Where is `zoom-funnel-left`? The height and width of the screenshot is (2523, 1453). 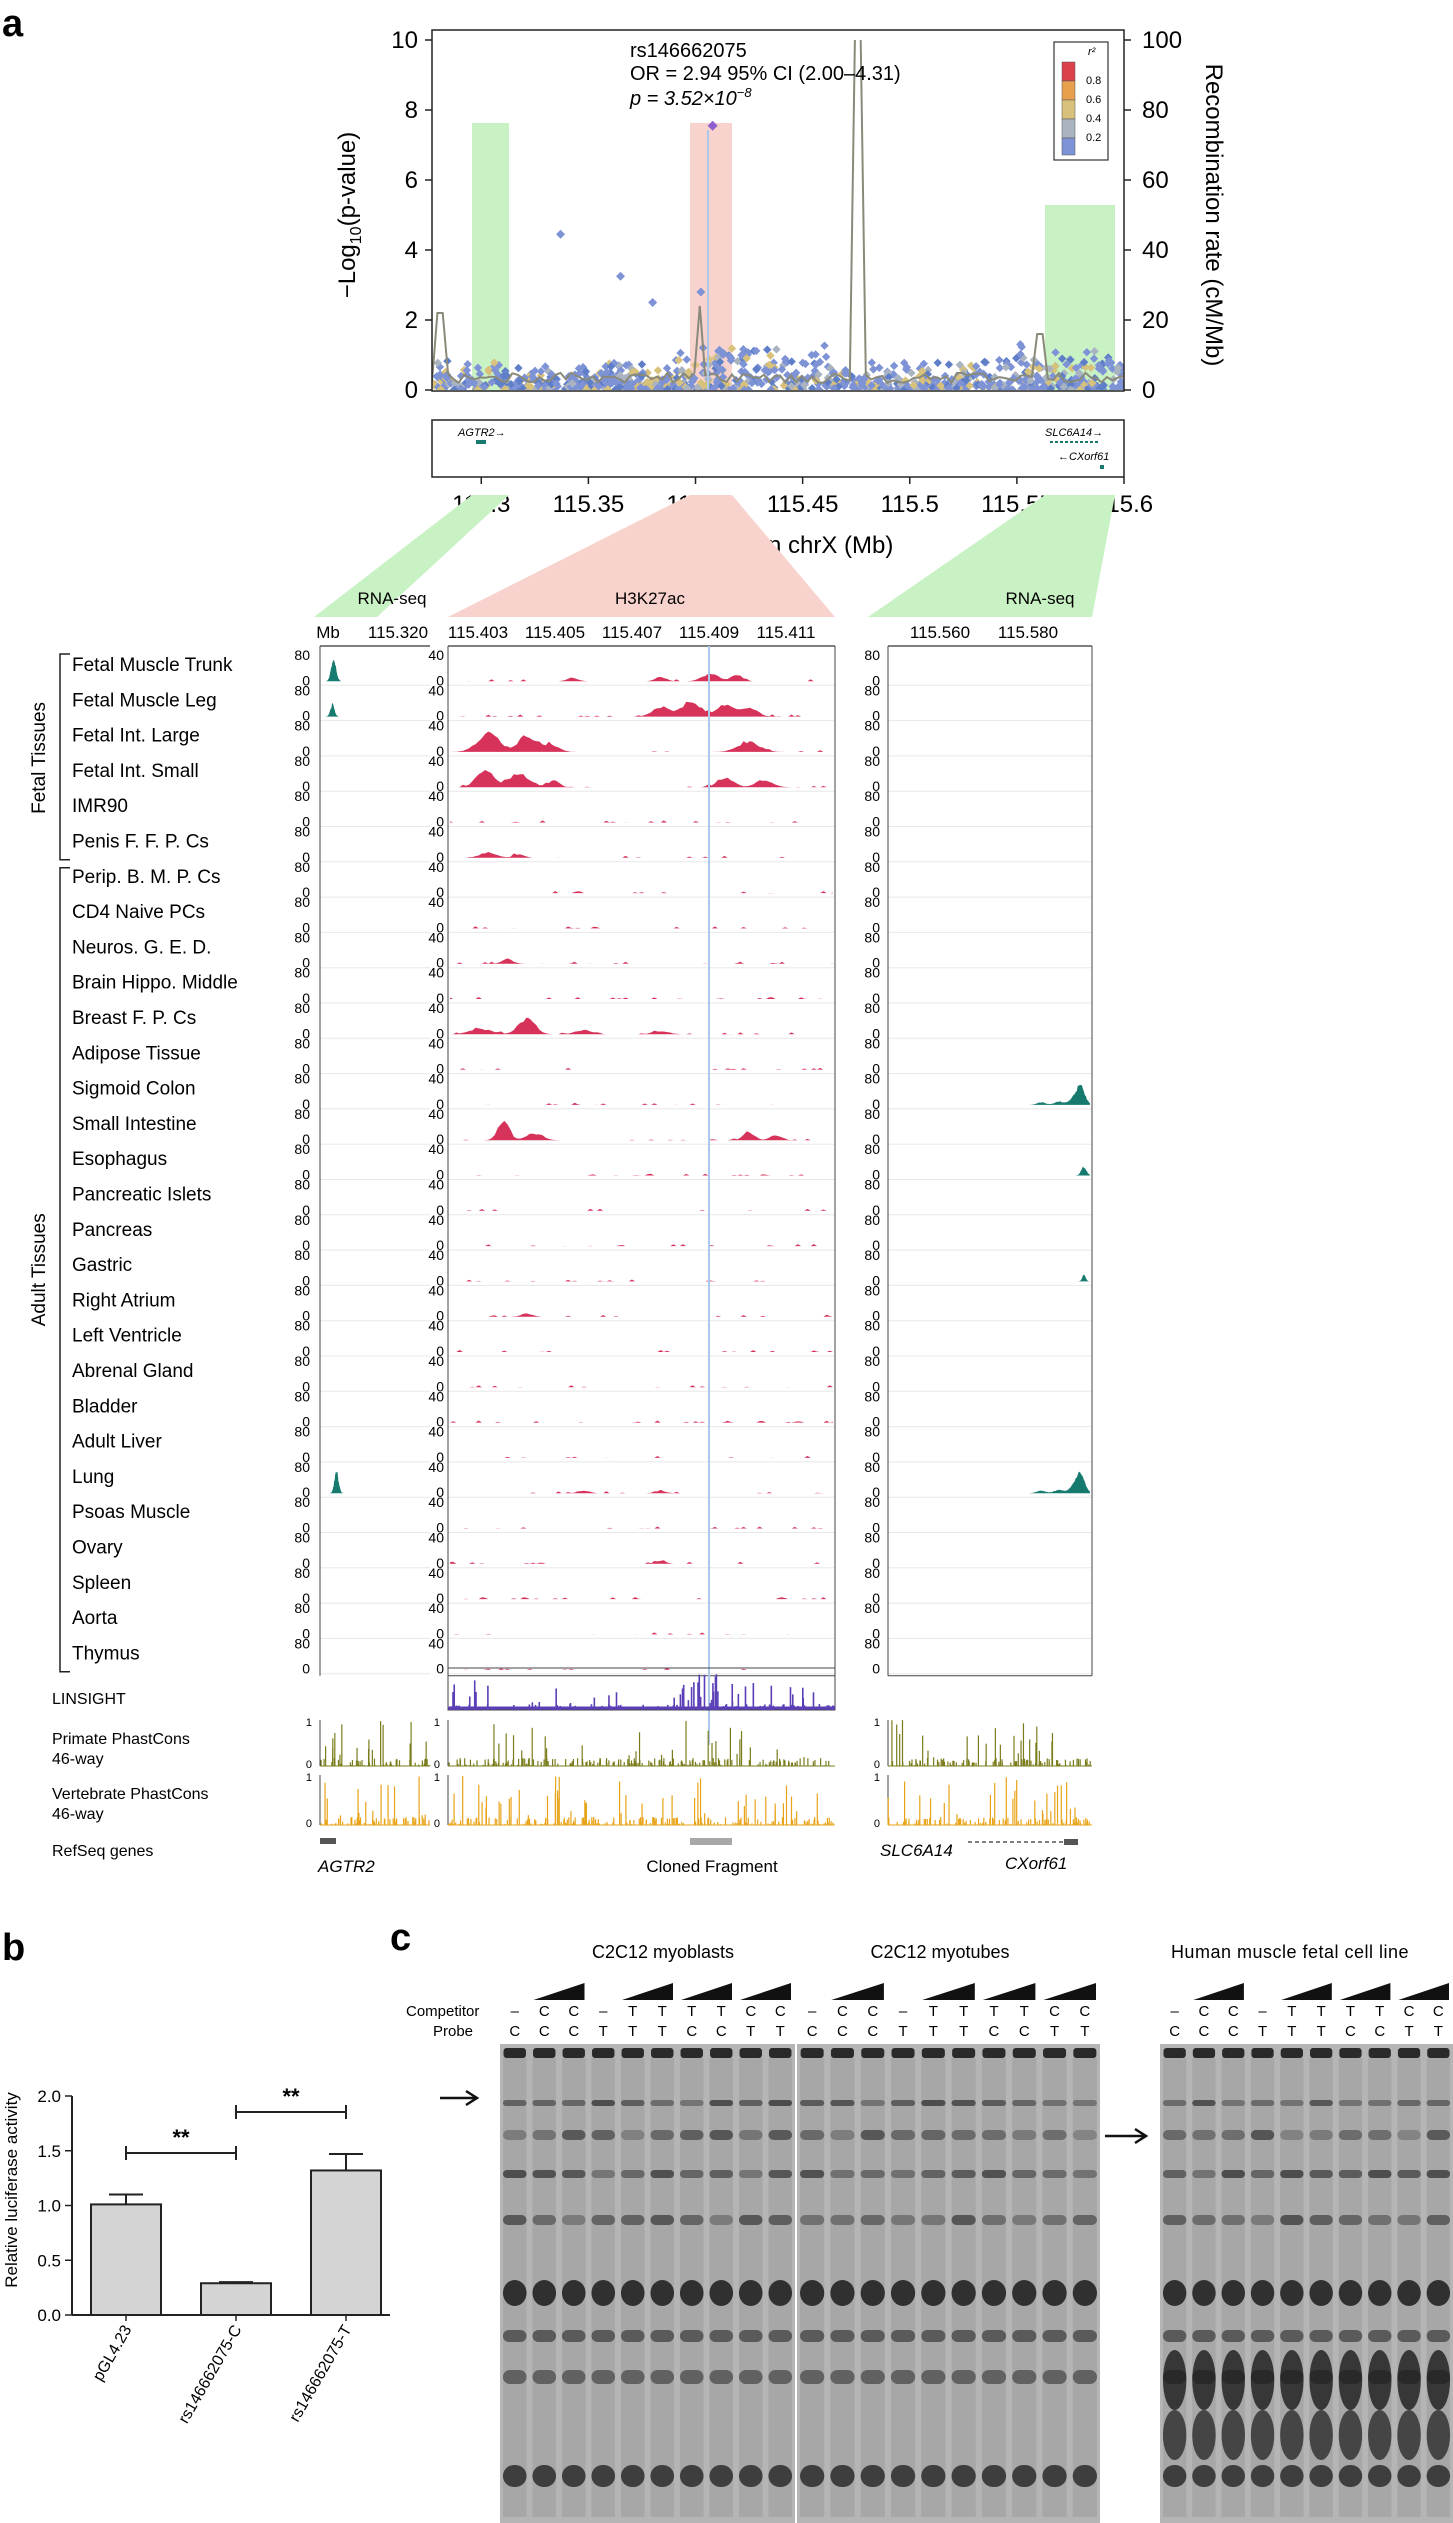
zoom-funnel-left is located at coordinates (411, 556).